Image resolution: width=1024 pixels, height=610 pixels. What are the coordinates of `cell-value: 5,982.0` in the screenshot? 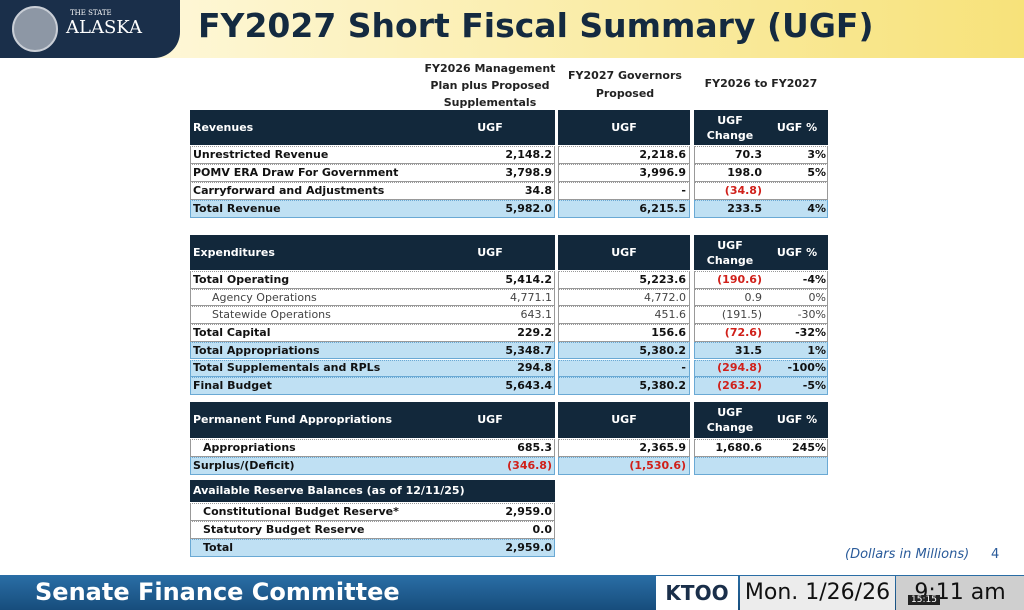 It's located at (528, 208).